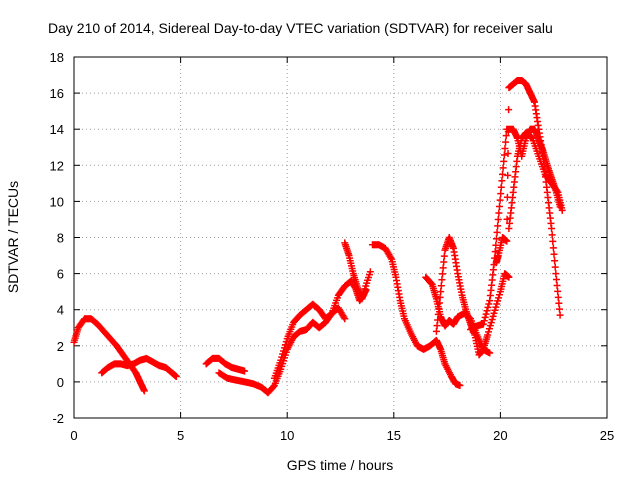  I want to click on x-tick-label: 25, so click(607, 435).